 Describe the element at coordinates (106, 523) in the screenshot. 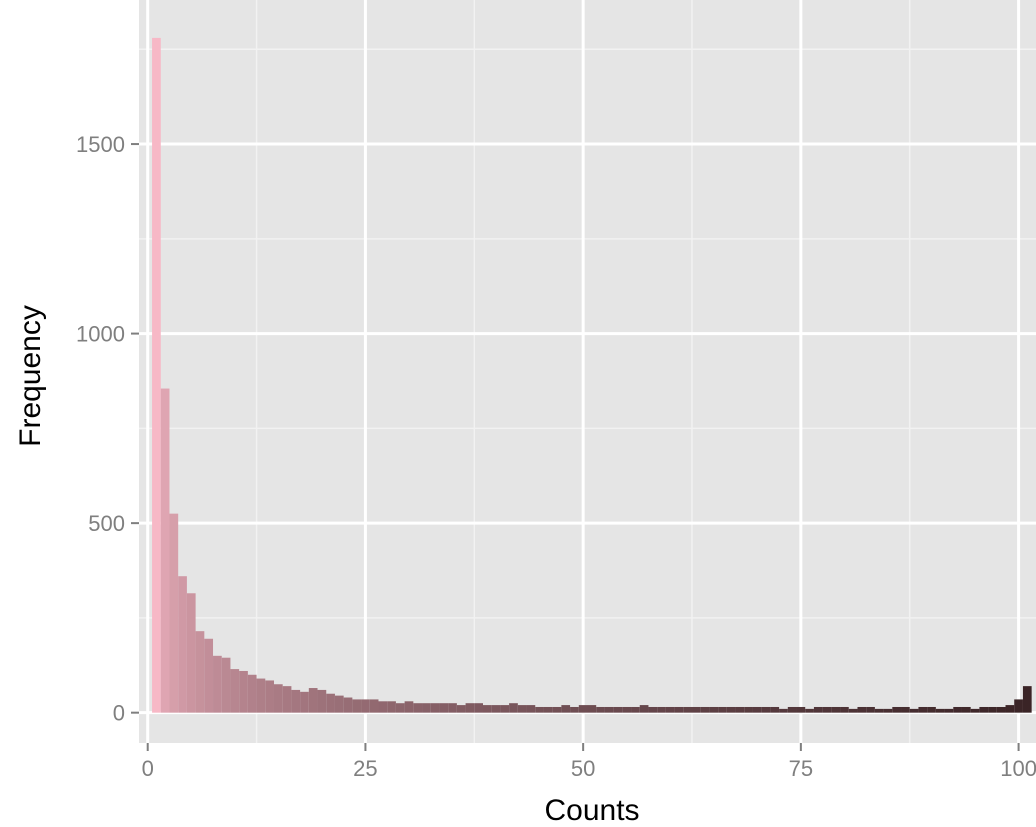

I see `y-tick-label: 500` at that location.